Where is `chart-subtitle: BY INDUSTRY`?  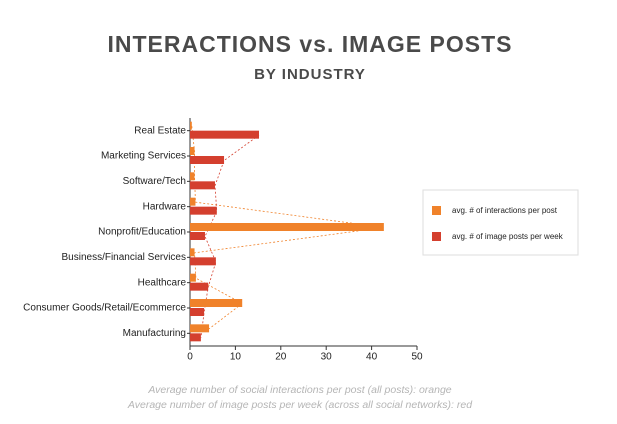
chart-subtitle: BY INDUSTRY is located at coordinates (310, 74).